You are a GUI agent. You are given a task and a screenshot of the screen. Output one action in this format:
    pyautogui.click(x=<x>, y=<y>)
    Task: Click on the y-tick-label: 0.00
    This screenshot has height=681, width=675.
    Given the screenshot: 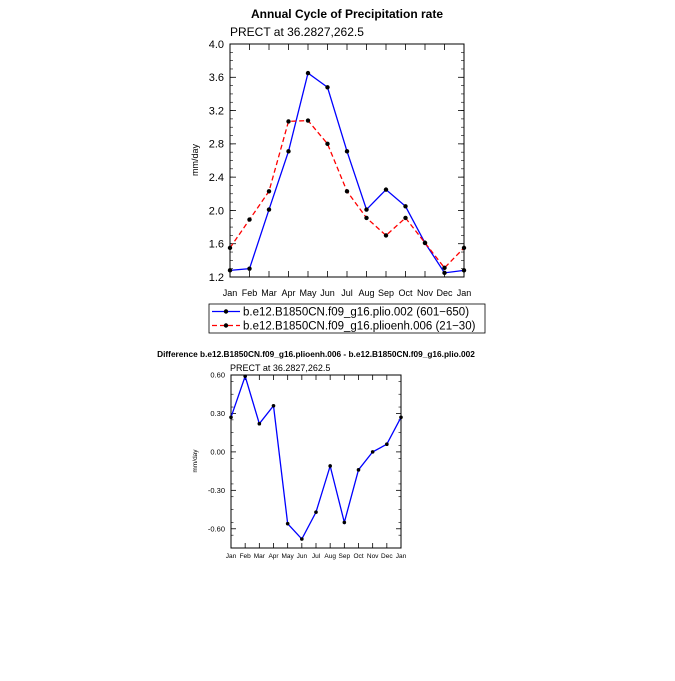 What is the action you would take?
    pyautogui.click(x=217, y=452)
    